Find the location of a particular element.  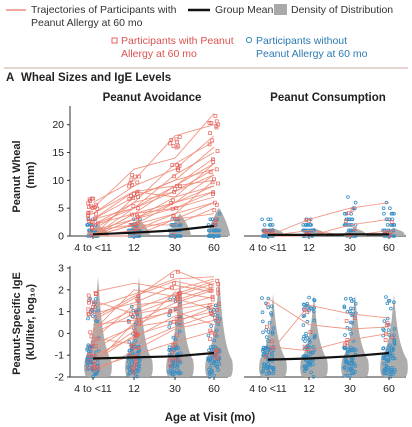

y-tick-label: 1 is located at coordinates (61, 312).